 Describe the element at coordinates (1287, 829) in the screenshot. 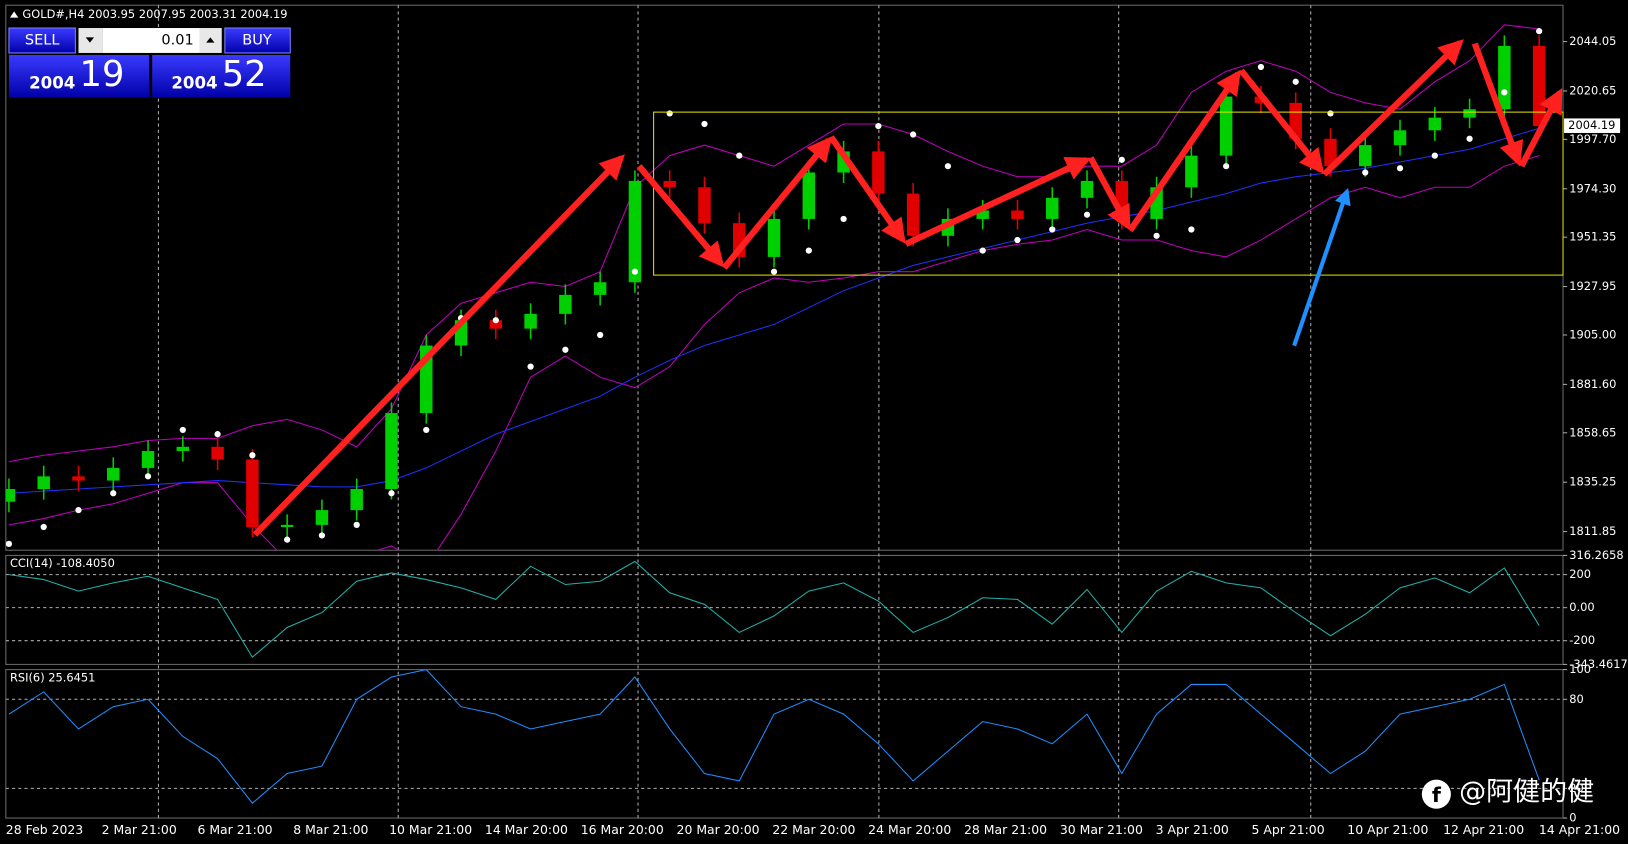

I see `x-tick-label: 5 Apr 21:00` at that location.